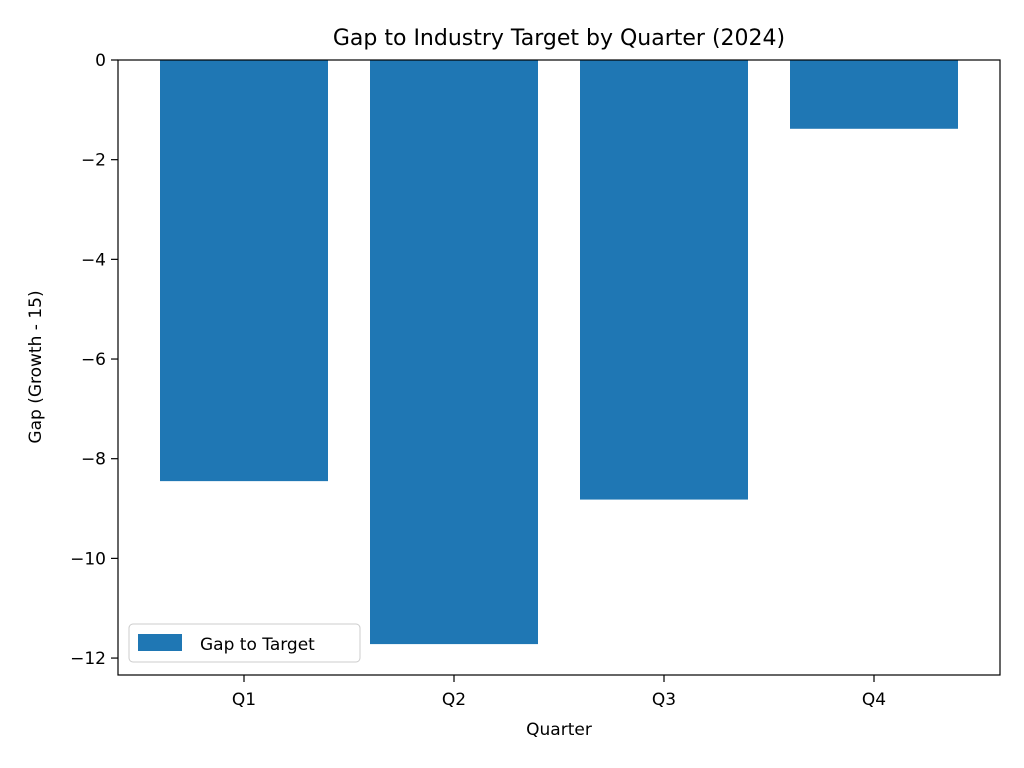 The width and height of the screenshot is (1024, 768). I want to click on x-tick-label: Q1, so click(244, 700).